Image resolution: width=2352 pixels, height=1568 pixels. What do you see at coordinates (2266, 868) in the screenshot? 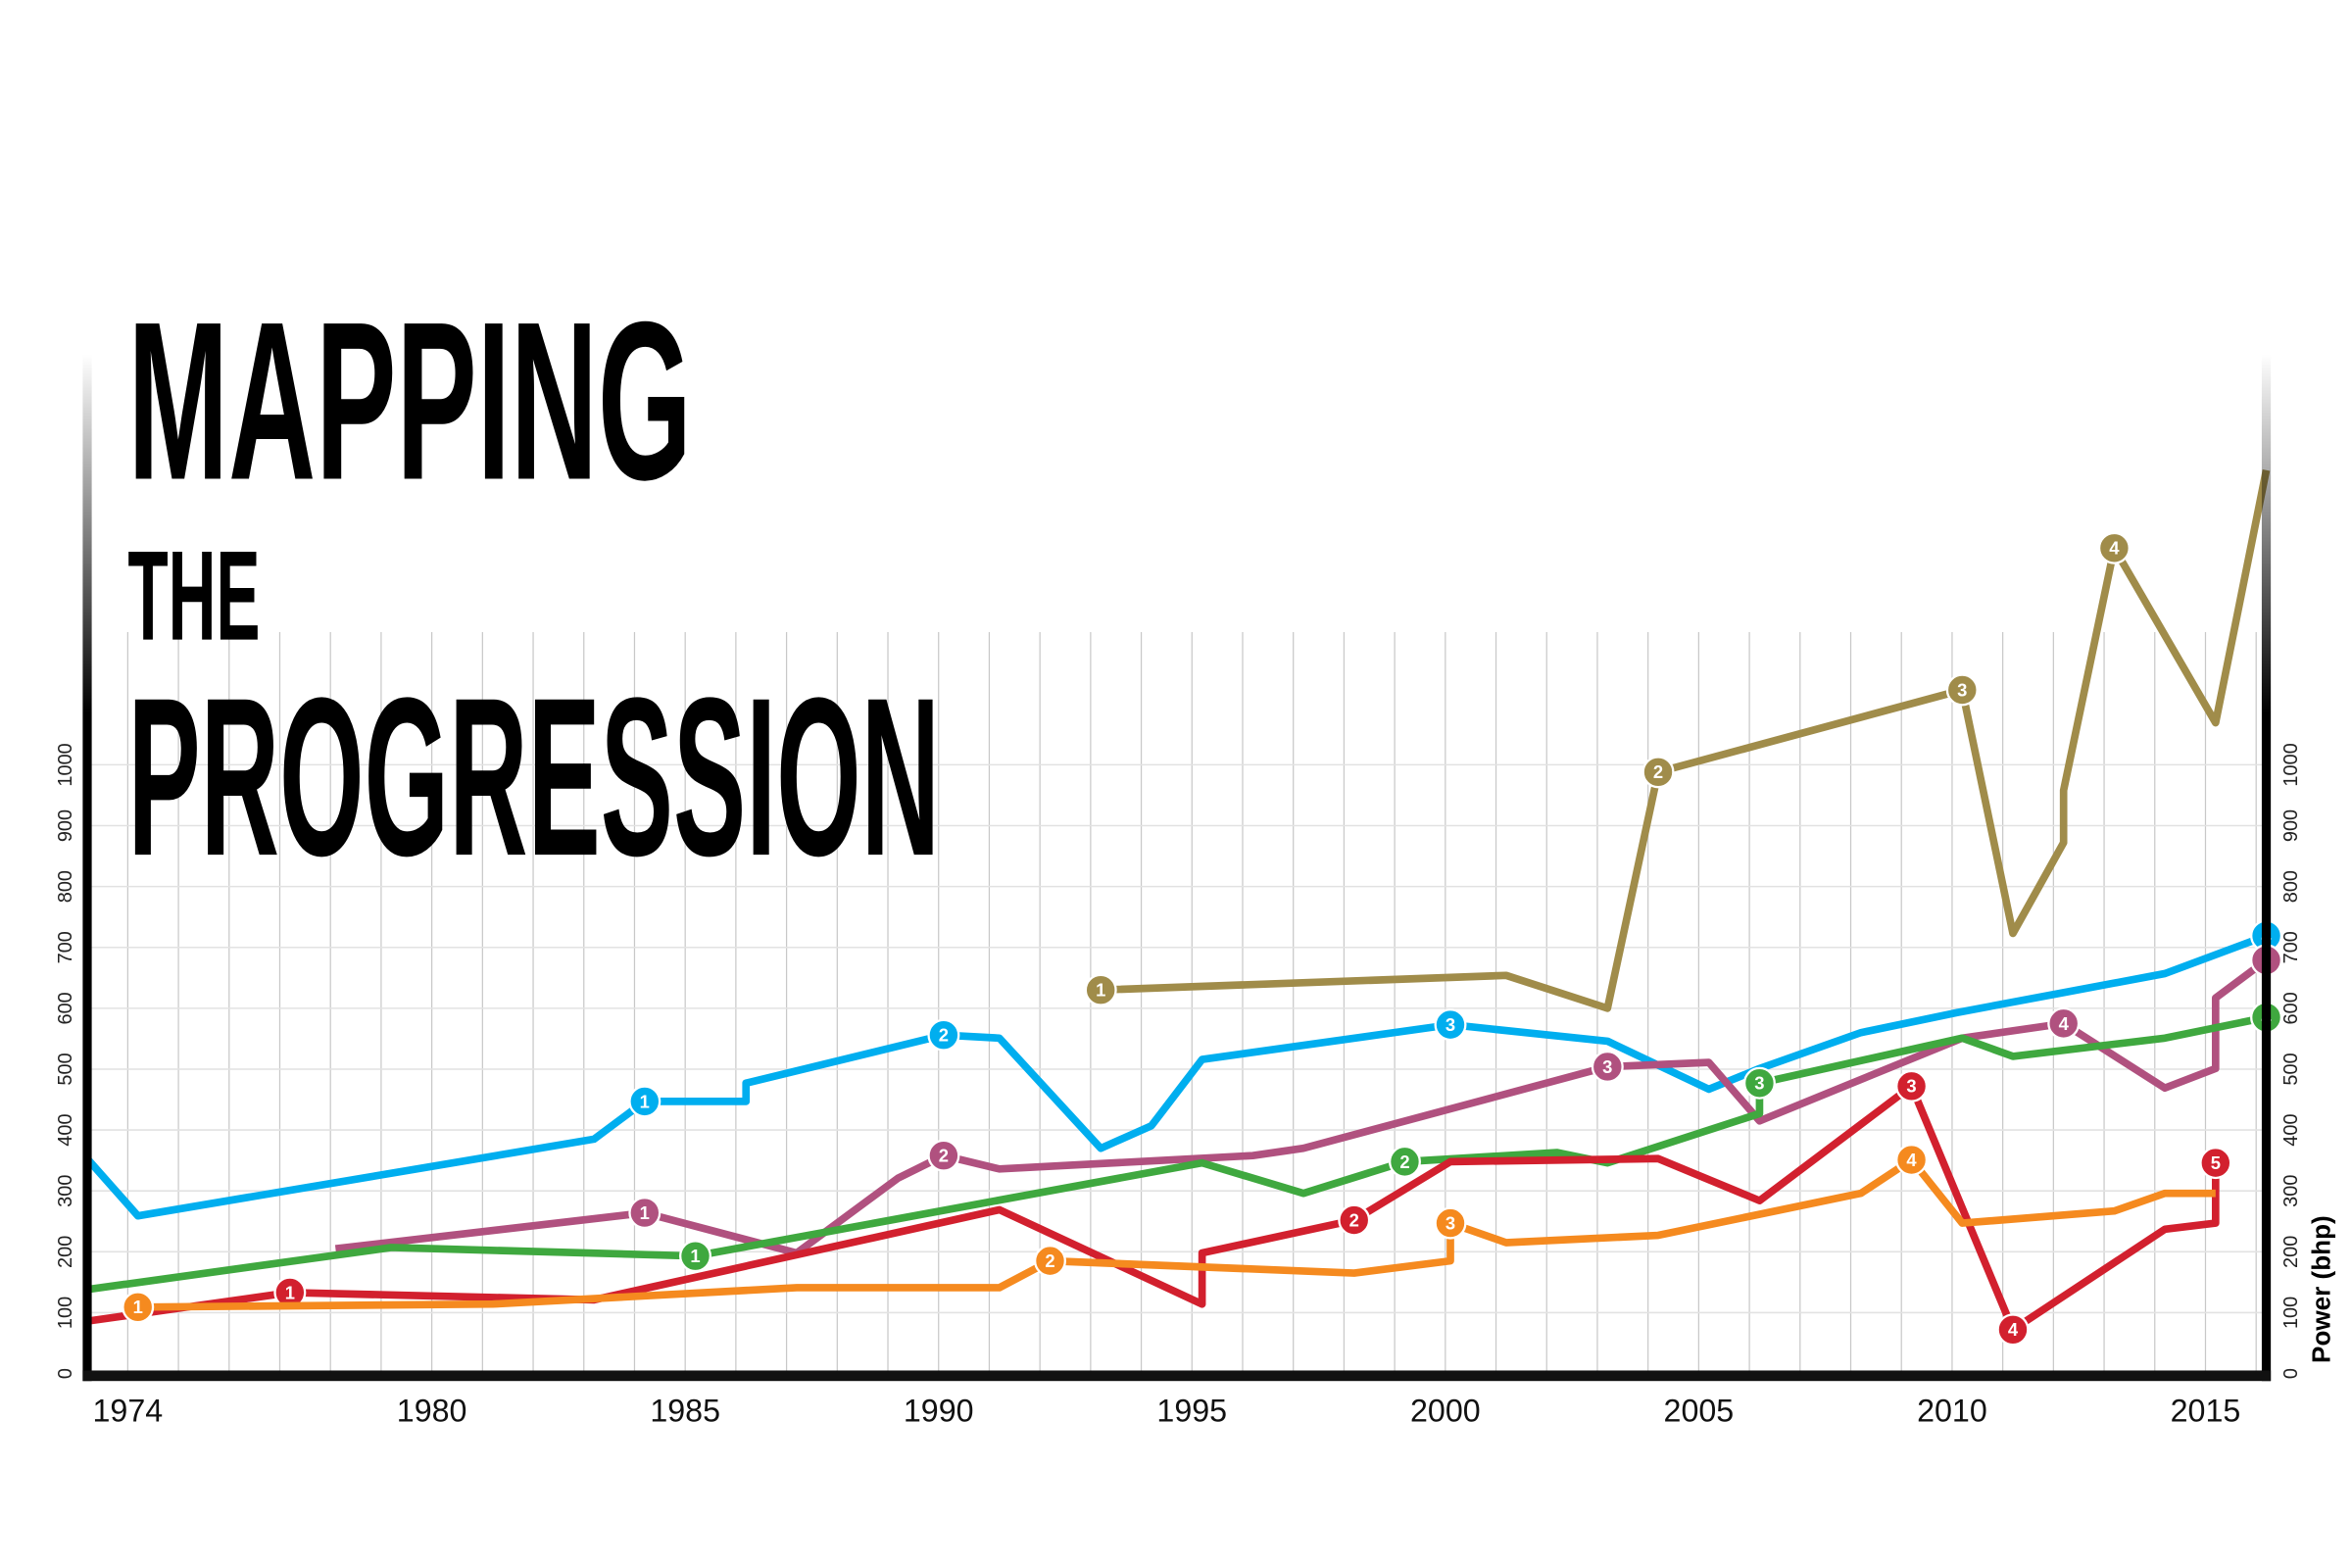
I see `right-axis` at bounding box center [2266, 868].